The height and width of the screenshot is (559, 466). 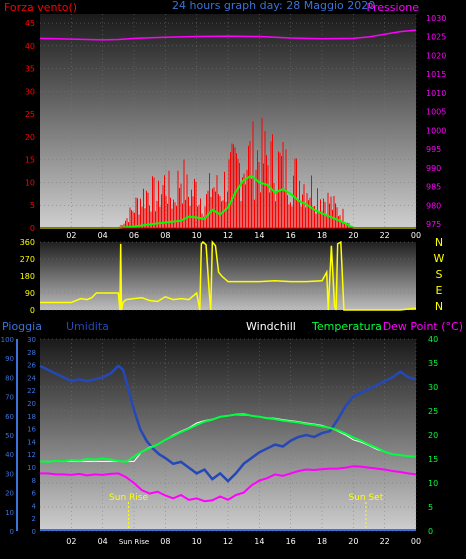 What do you see at coordinates (436, 112) in the screenshot?
I see `pressure-tick-label: 1005` at bounding box center [436, 112].